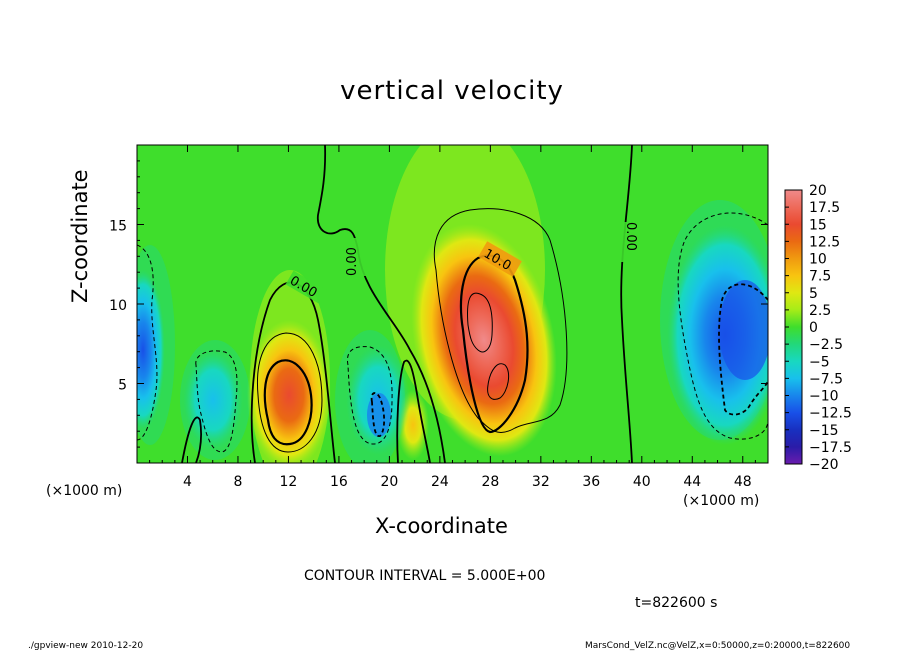 The image size is (904, 654). What do you see at coordinates (692, 482) in the screenshot?
I see `x-tick-label: 44` at bounding box center [692, 482].